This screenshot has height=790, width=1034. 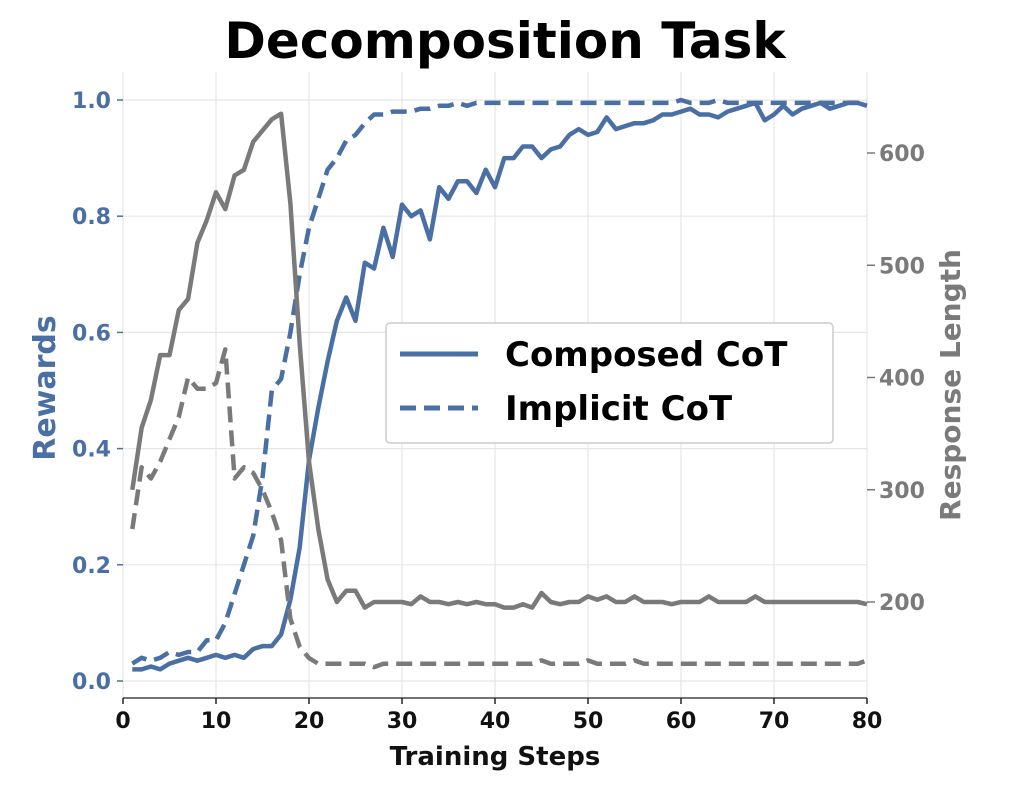 What do you see at coordinates (91, 217) in the screenshot?
I see `y-left-tick-label: 0.8` at bounding box center [91, 217].